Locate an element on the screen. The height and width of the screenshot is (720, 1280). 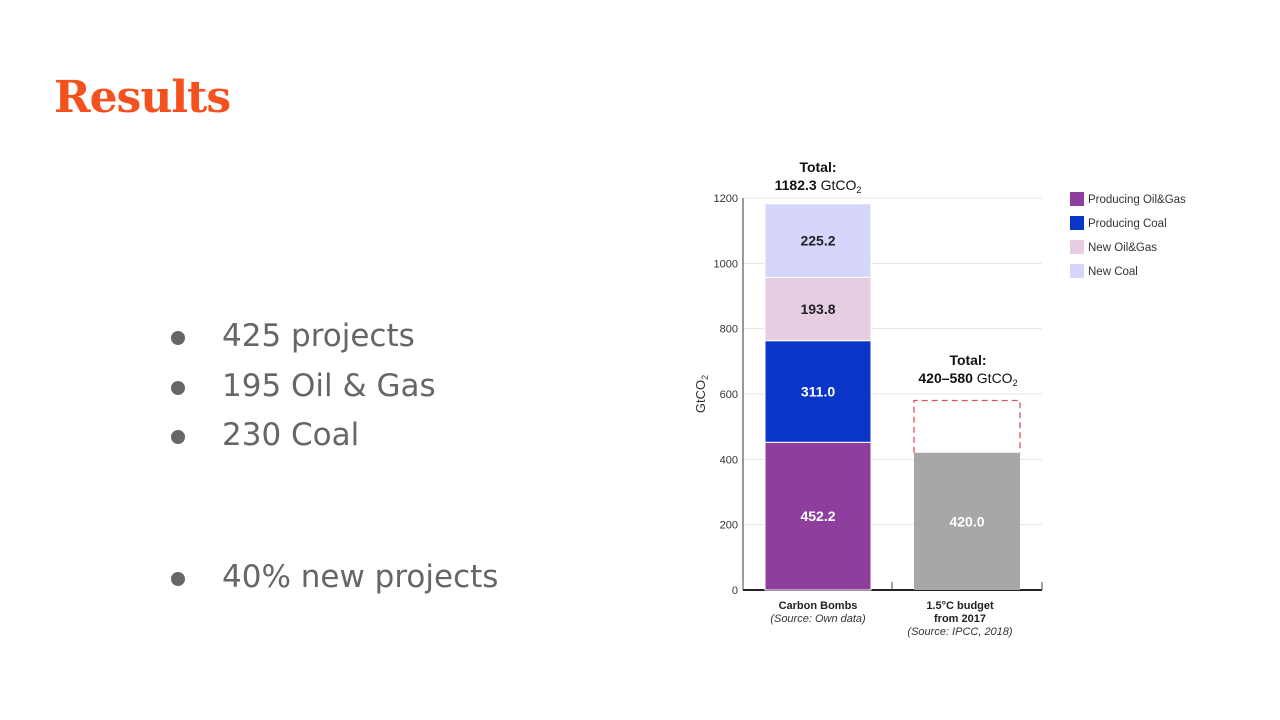
legend-label: Producing Oil&Gas is located at coordinates (1137, 200).